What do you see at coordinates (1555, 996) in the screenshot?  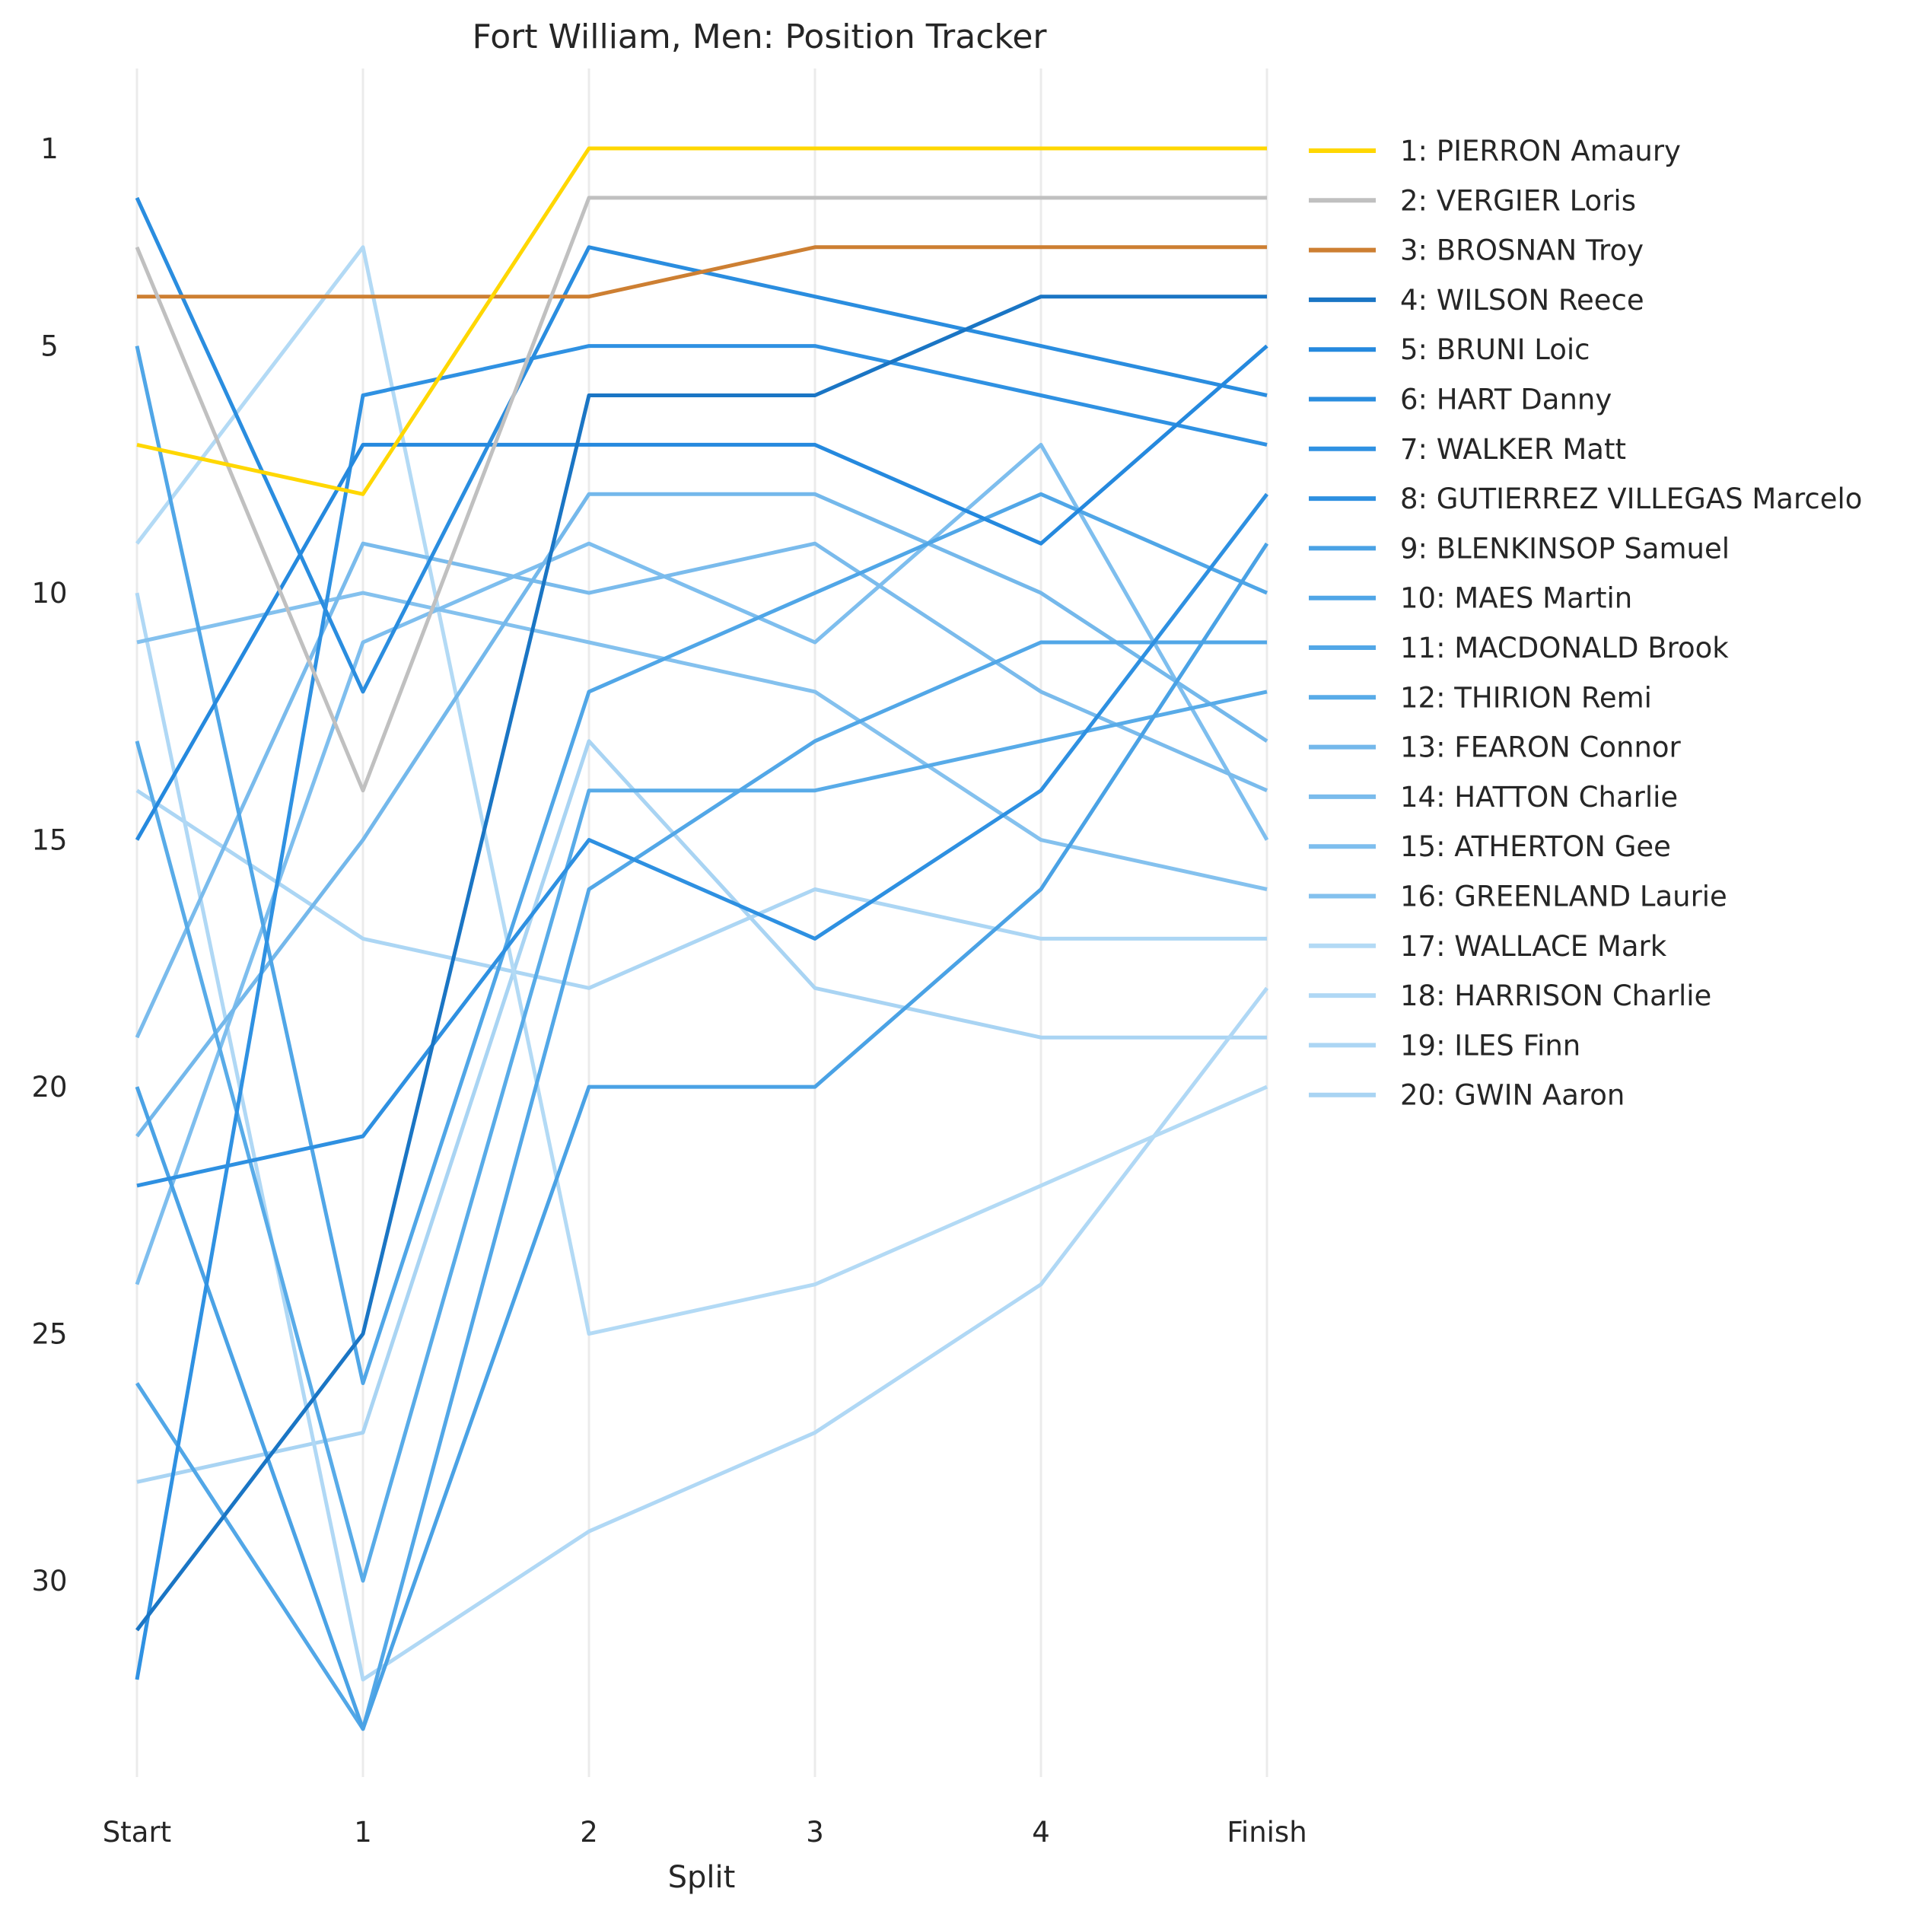 I see `legend-label: 18: HARRISON Charlie` at bounding box center [1555, 996].